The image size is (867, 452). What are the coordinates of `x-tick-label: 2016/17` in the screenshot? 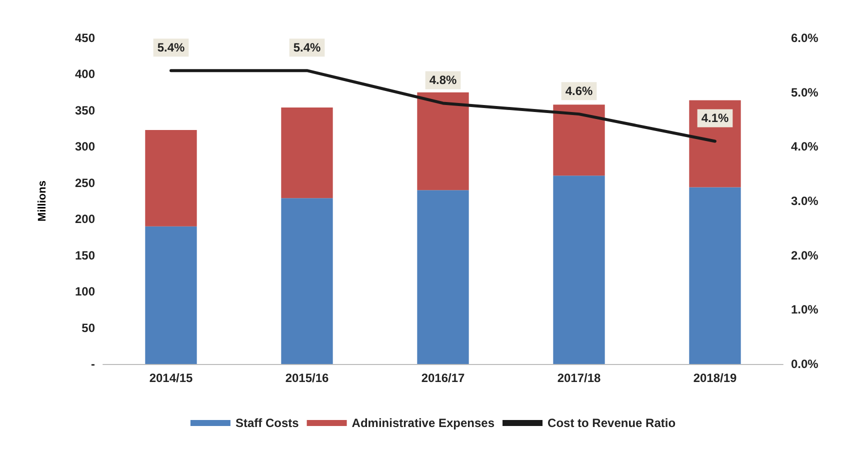 It's located at (443, 378).